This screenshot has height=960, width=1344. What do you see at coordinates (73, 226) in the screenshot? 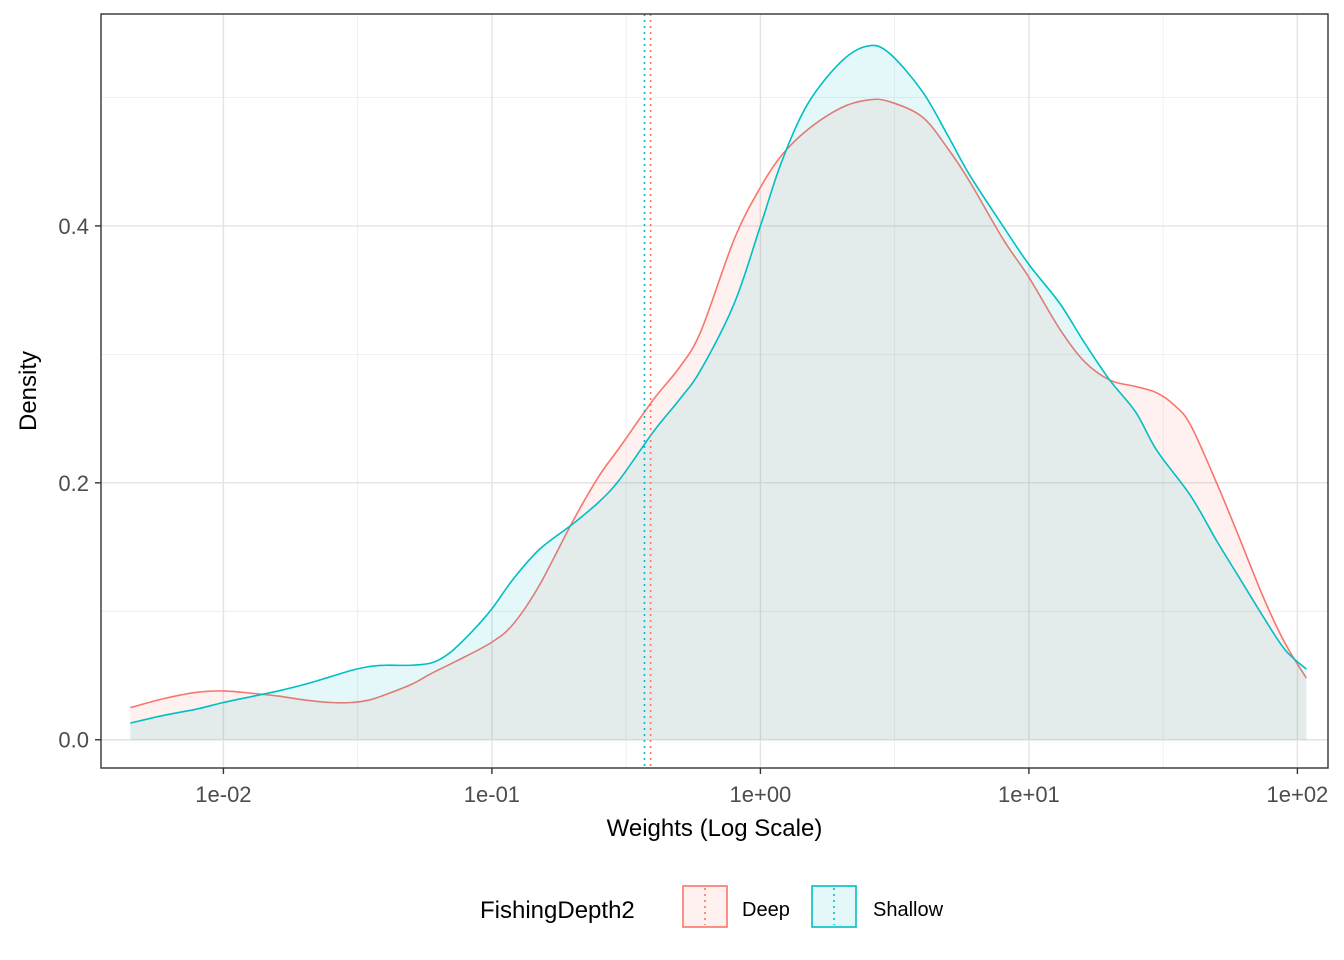
I see `y-tick-label: 0.4` at bounding box center [73, 226].